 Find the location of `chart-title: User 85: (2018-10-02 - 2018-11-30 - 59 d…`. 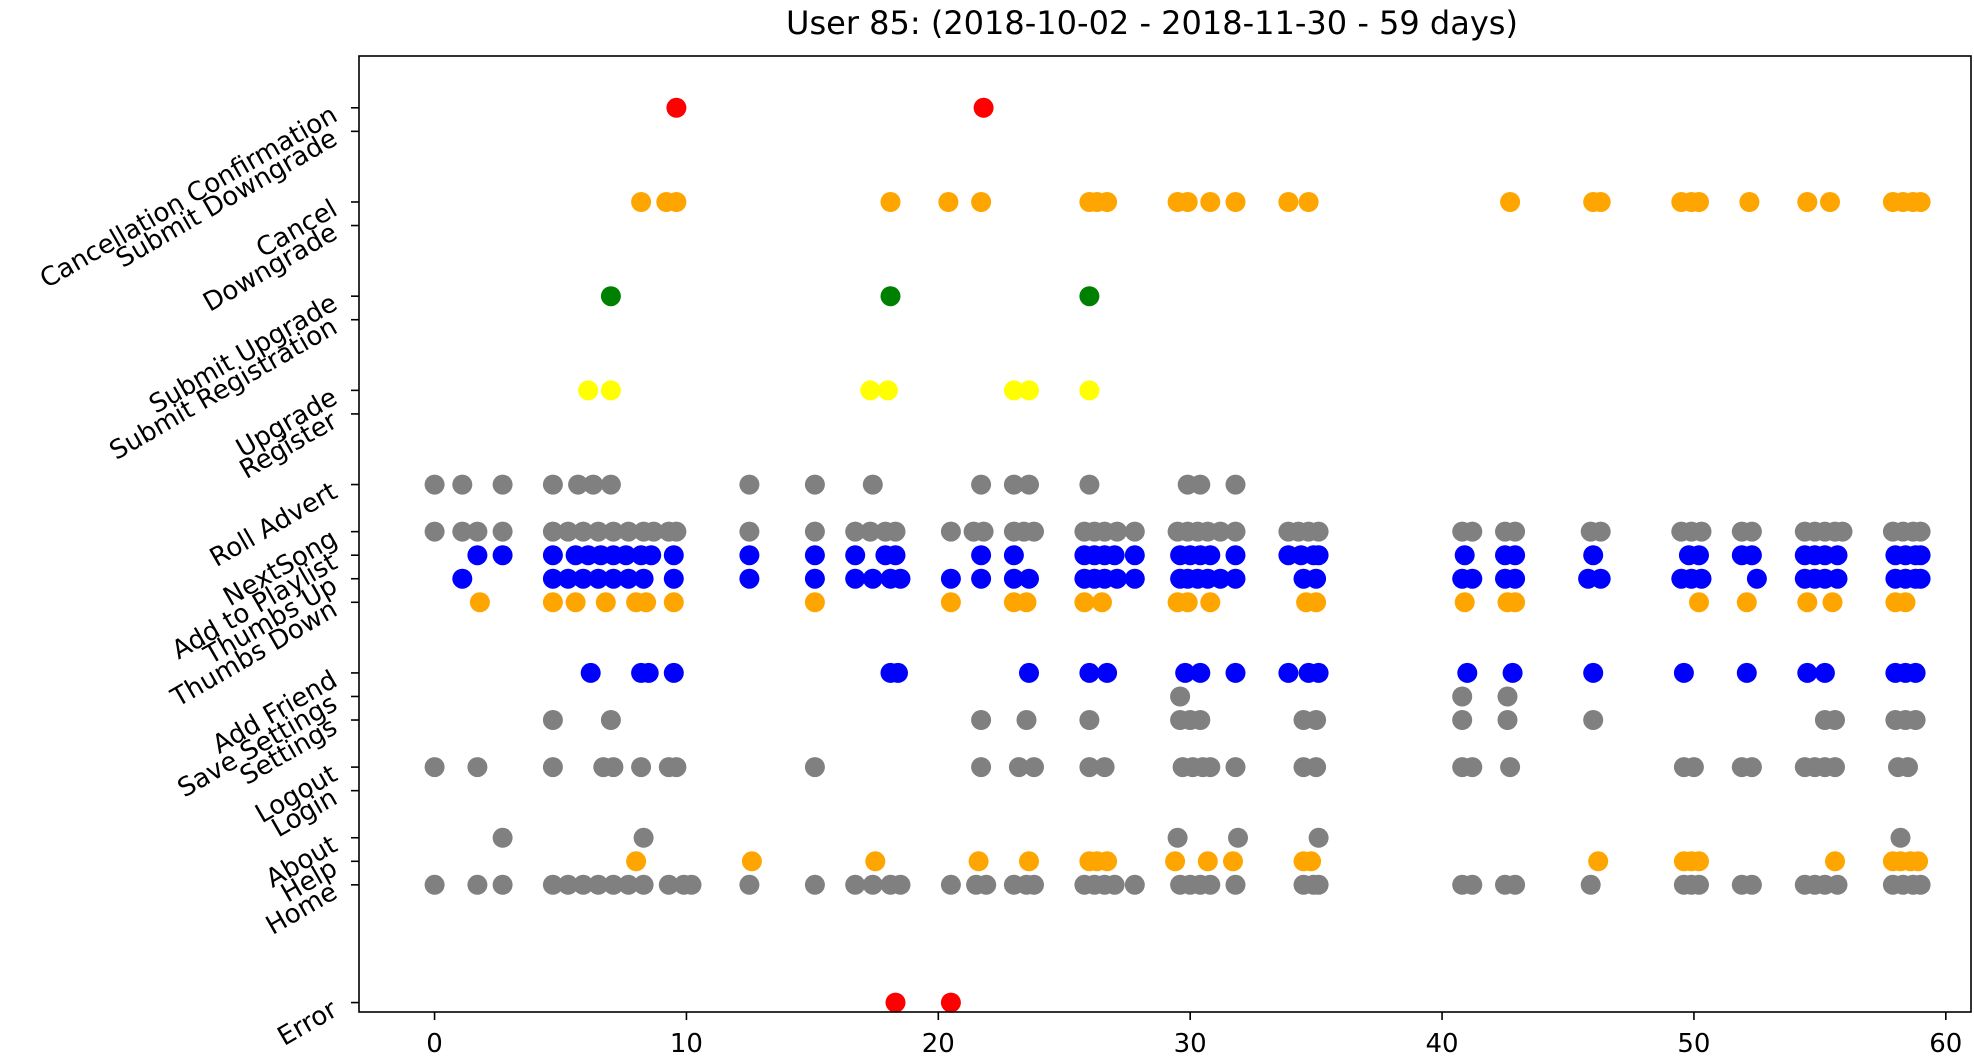

chart-title: User 85: (2018-10-02 - 2018-11-30 - 59 d… is located at coordinates (1152, 23).